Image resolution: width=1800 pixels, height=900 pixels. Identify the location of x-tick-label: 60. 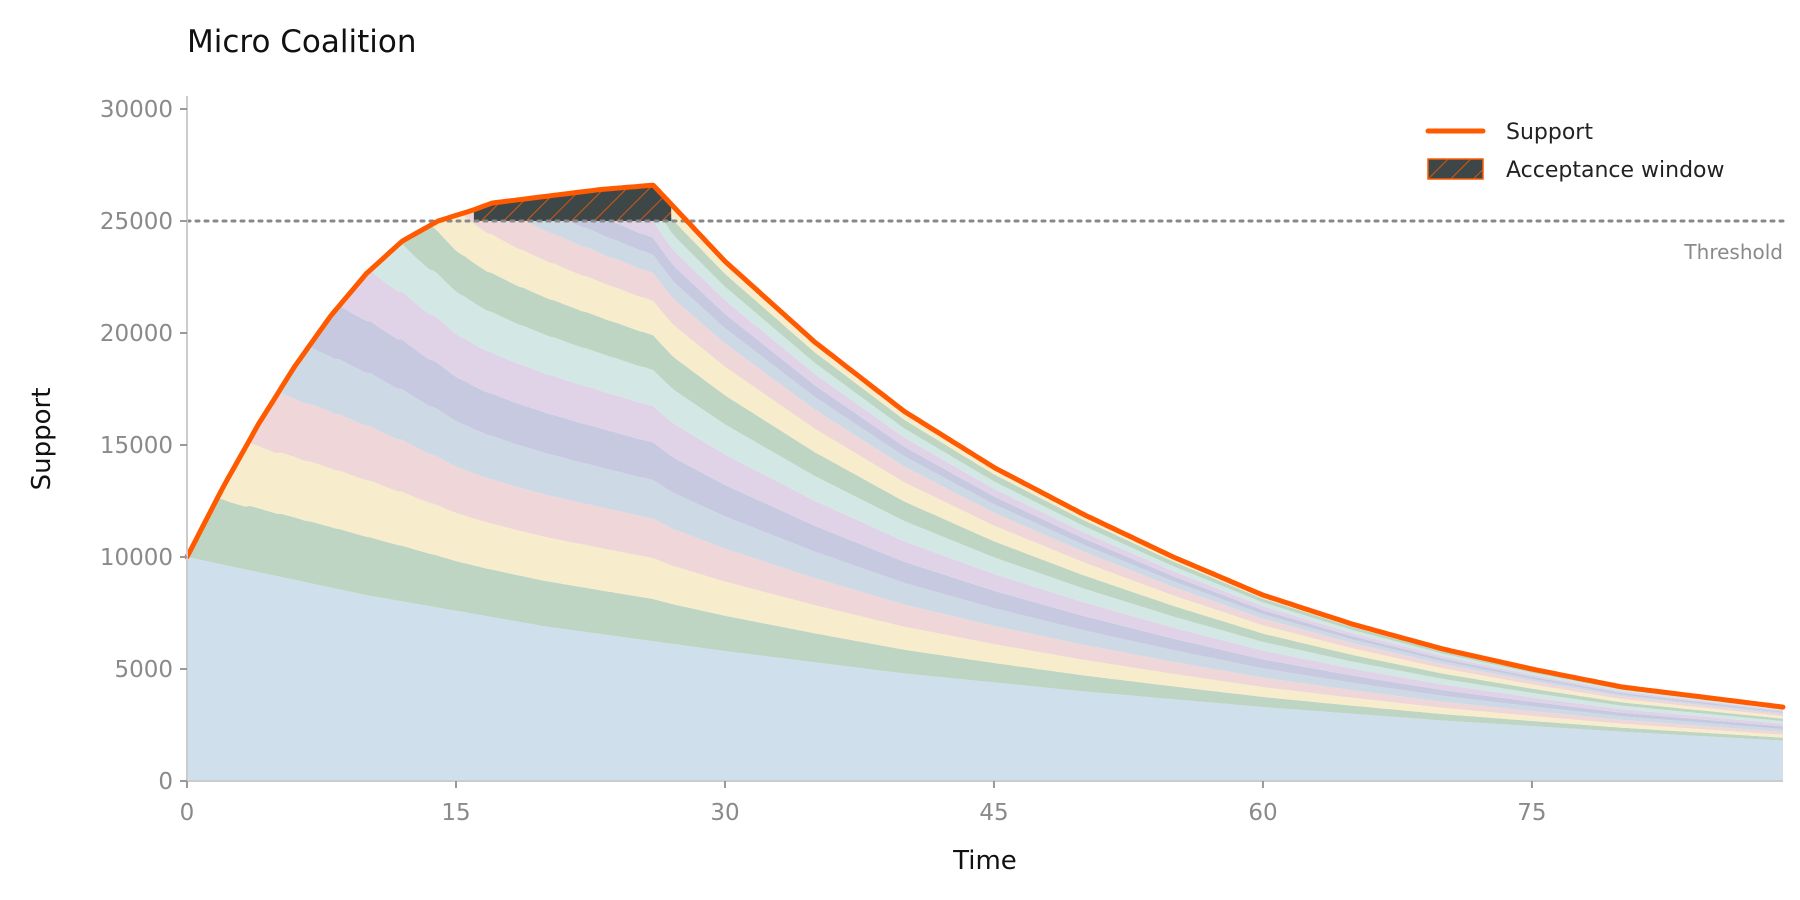
(1262, 813).